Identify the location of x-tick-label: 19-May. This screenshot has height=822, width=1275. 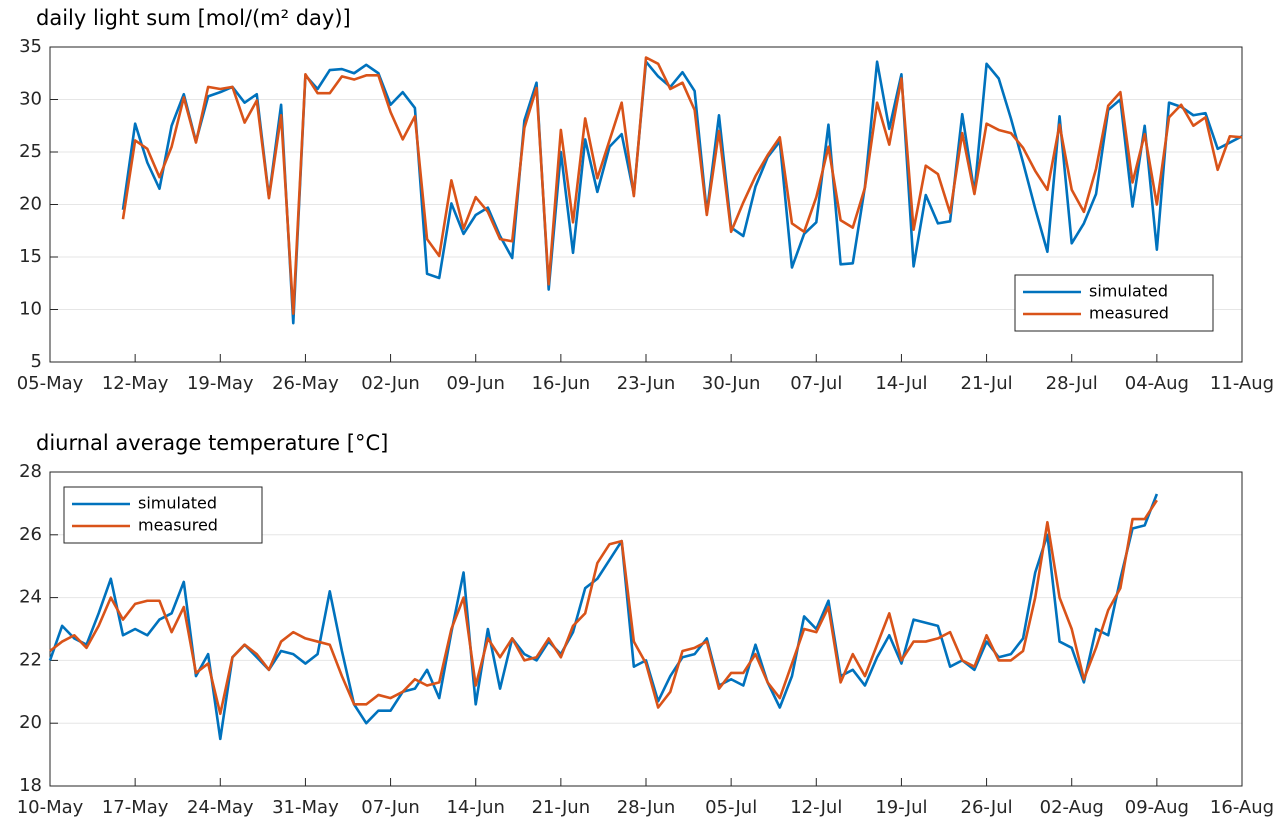
(220, 383).